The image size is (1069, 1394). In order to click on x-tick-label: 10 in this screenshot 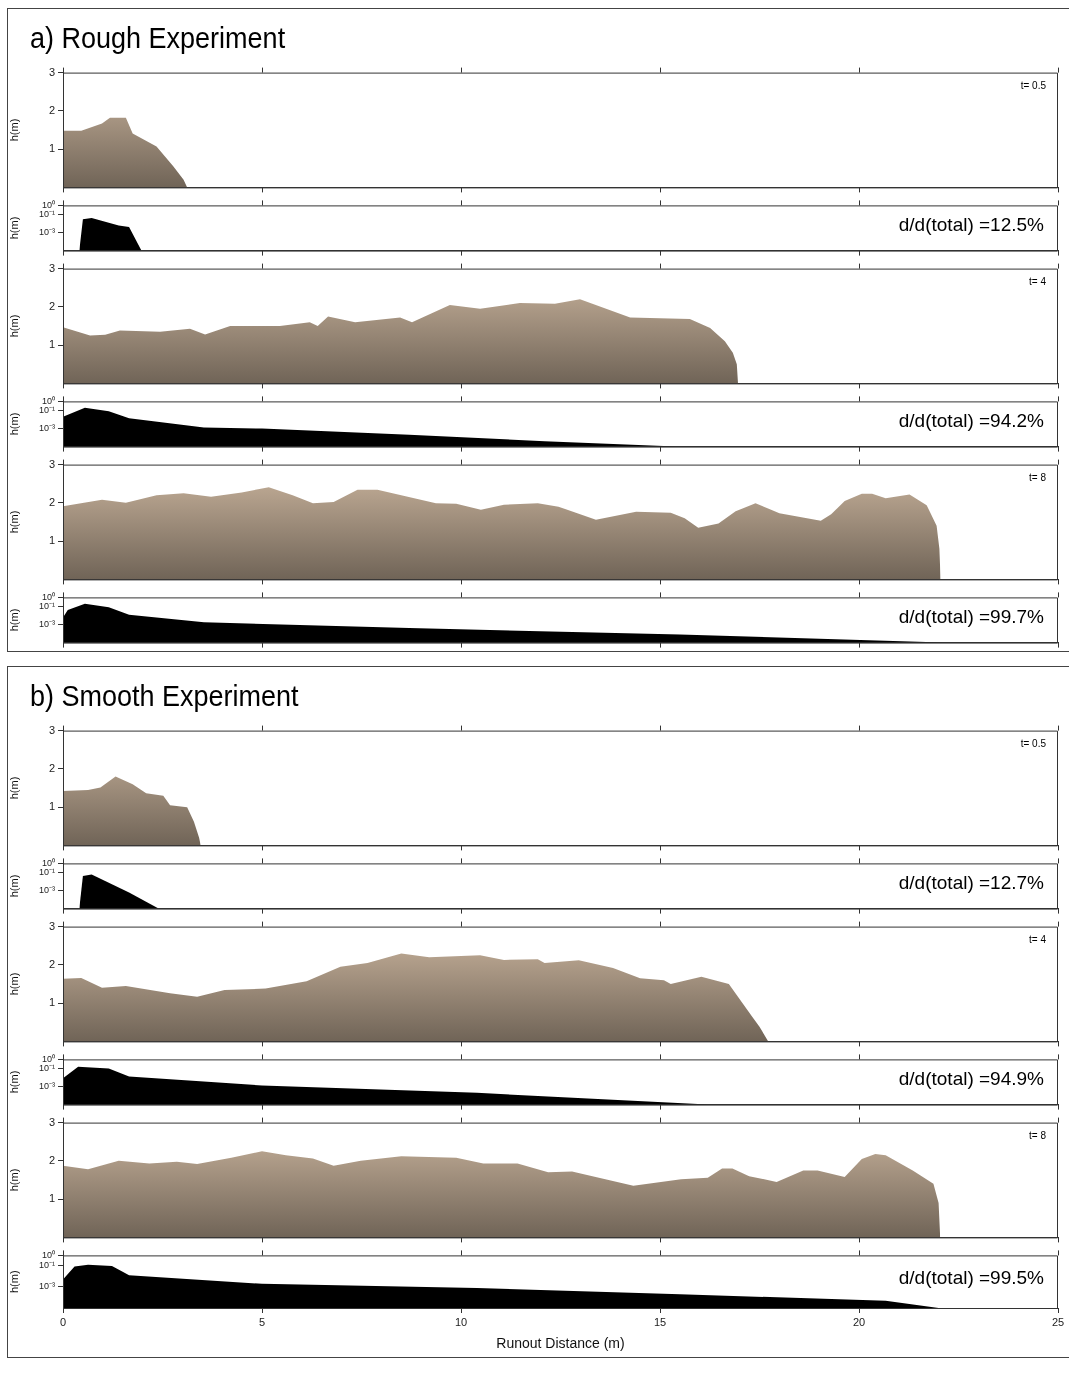, I will do `click(461, 1321)`.